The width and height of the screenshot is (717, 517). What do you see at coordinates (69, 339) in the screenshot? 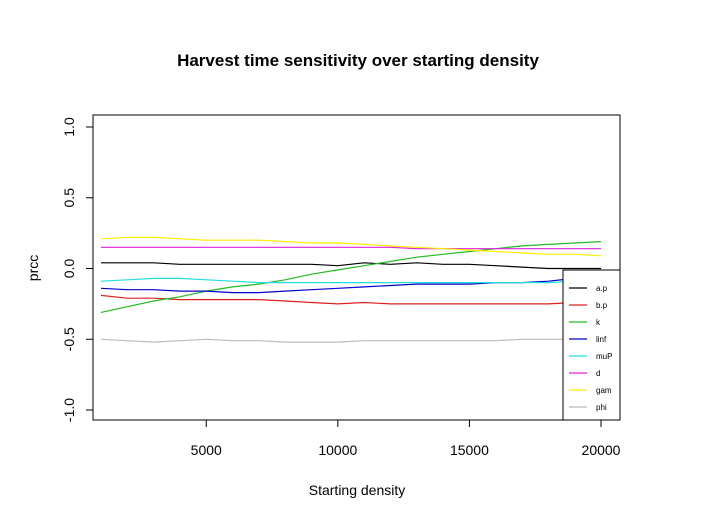
I see `y-tick-label: -0.5` at bounding box center [69, 339].